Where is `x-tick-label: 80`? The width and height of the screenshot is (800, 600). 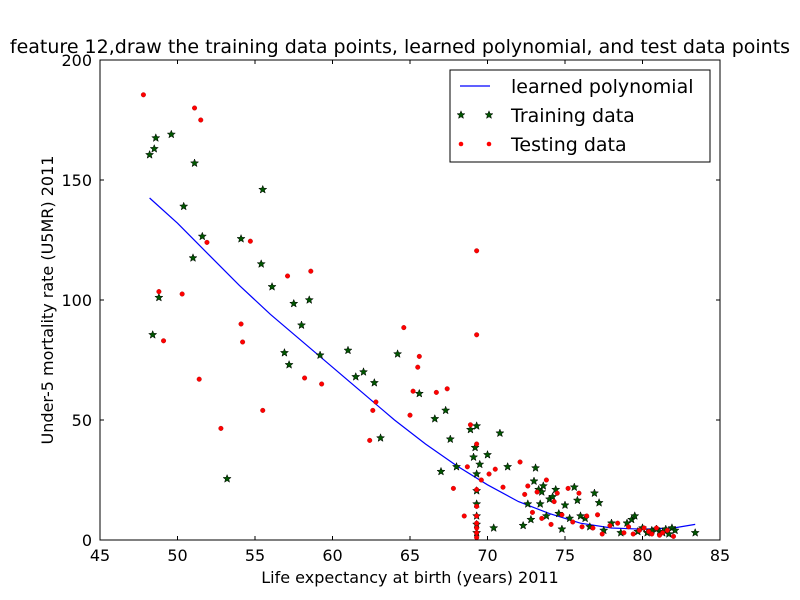
x-tick-label: 80 is located at coordinates (642, 555).